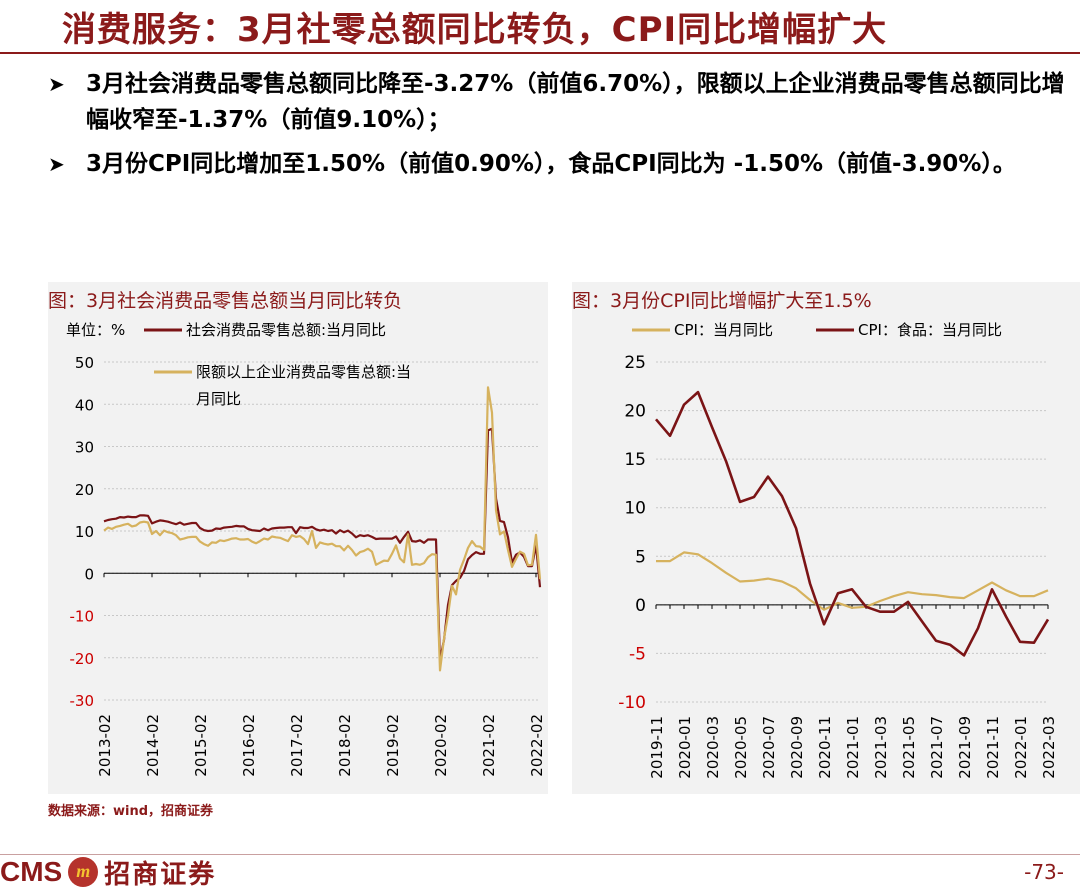 The width and height of the screenshot is (1080, 892). What do you see at coordinates (993, 747) in the screenshot?
I see `x-tick-label: 2021-11` at bounding box center [993, 747].